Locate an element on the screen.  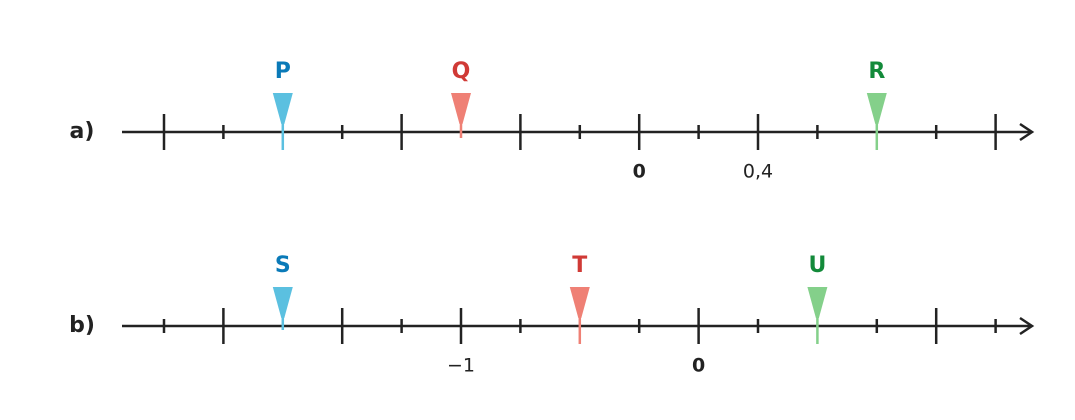
point-label: R is located at coordinates (876, 71).